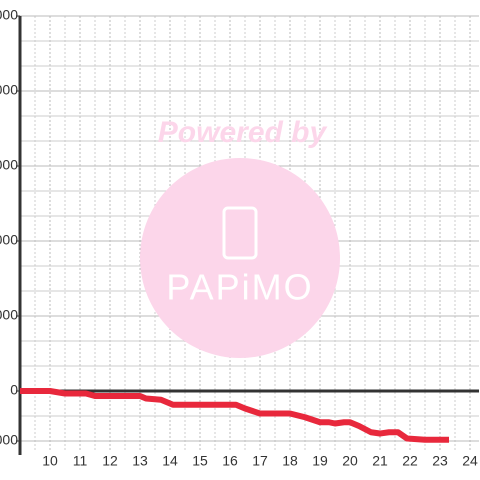  What do you see at coordinates (243, 132) in the screenshot?
I see `watermark-text: Powered by` at bounding box center [243, 132].